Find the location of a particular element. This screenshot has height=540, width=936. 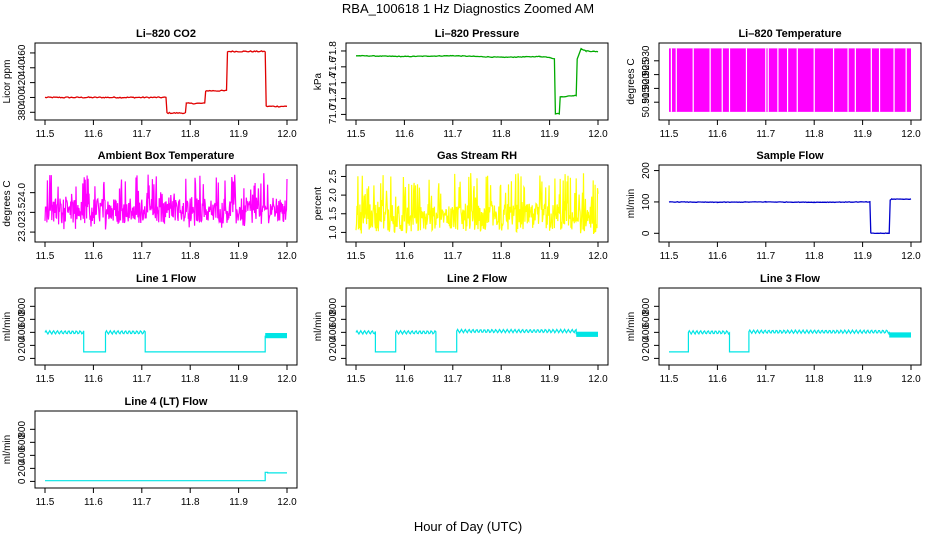

y-tick-label: 23.5 is located at coordinates (22, 212).